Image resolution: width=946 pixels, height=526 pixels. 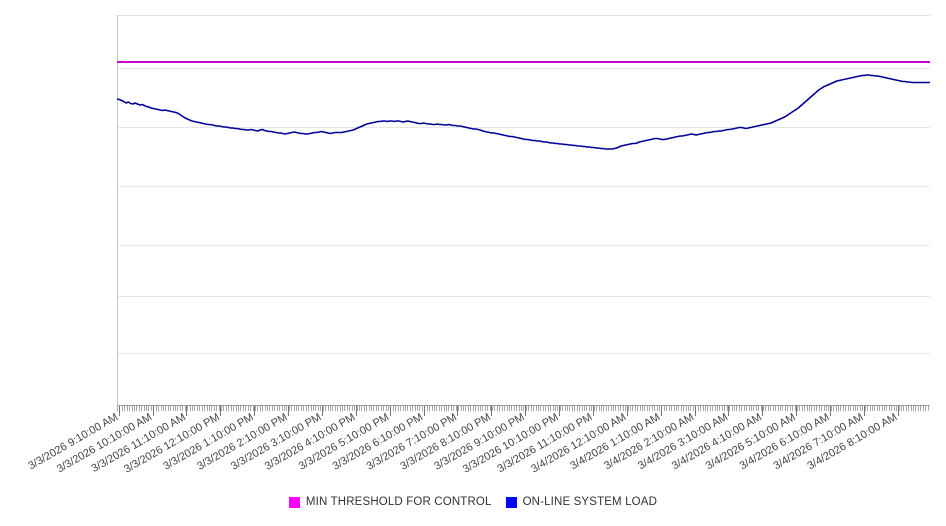 What do you see at coordinates (398, 502) in the screenshot?
I see `legend-label-min-threshold: MIN THRESHOLD FOR CONTROL` at bounding box center [398, 502].